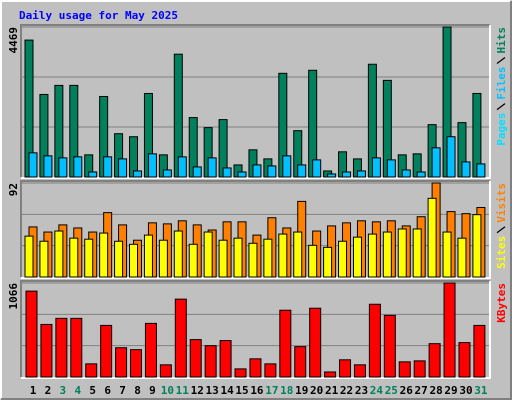 The image size is (512, 400). What do you see at coordinates (137, 390) in the screenshot?
I see `x-tick-label: 8` at bounding box center [137, 390].